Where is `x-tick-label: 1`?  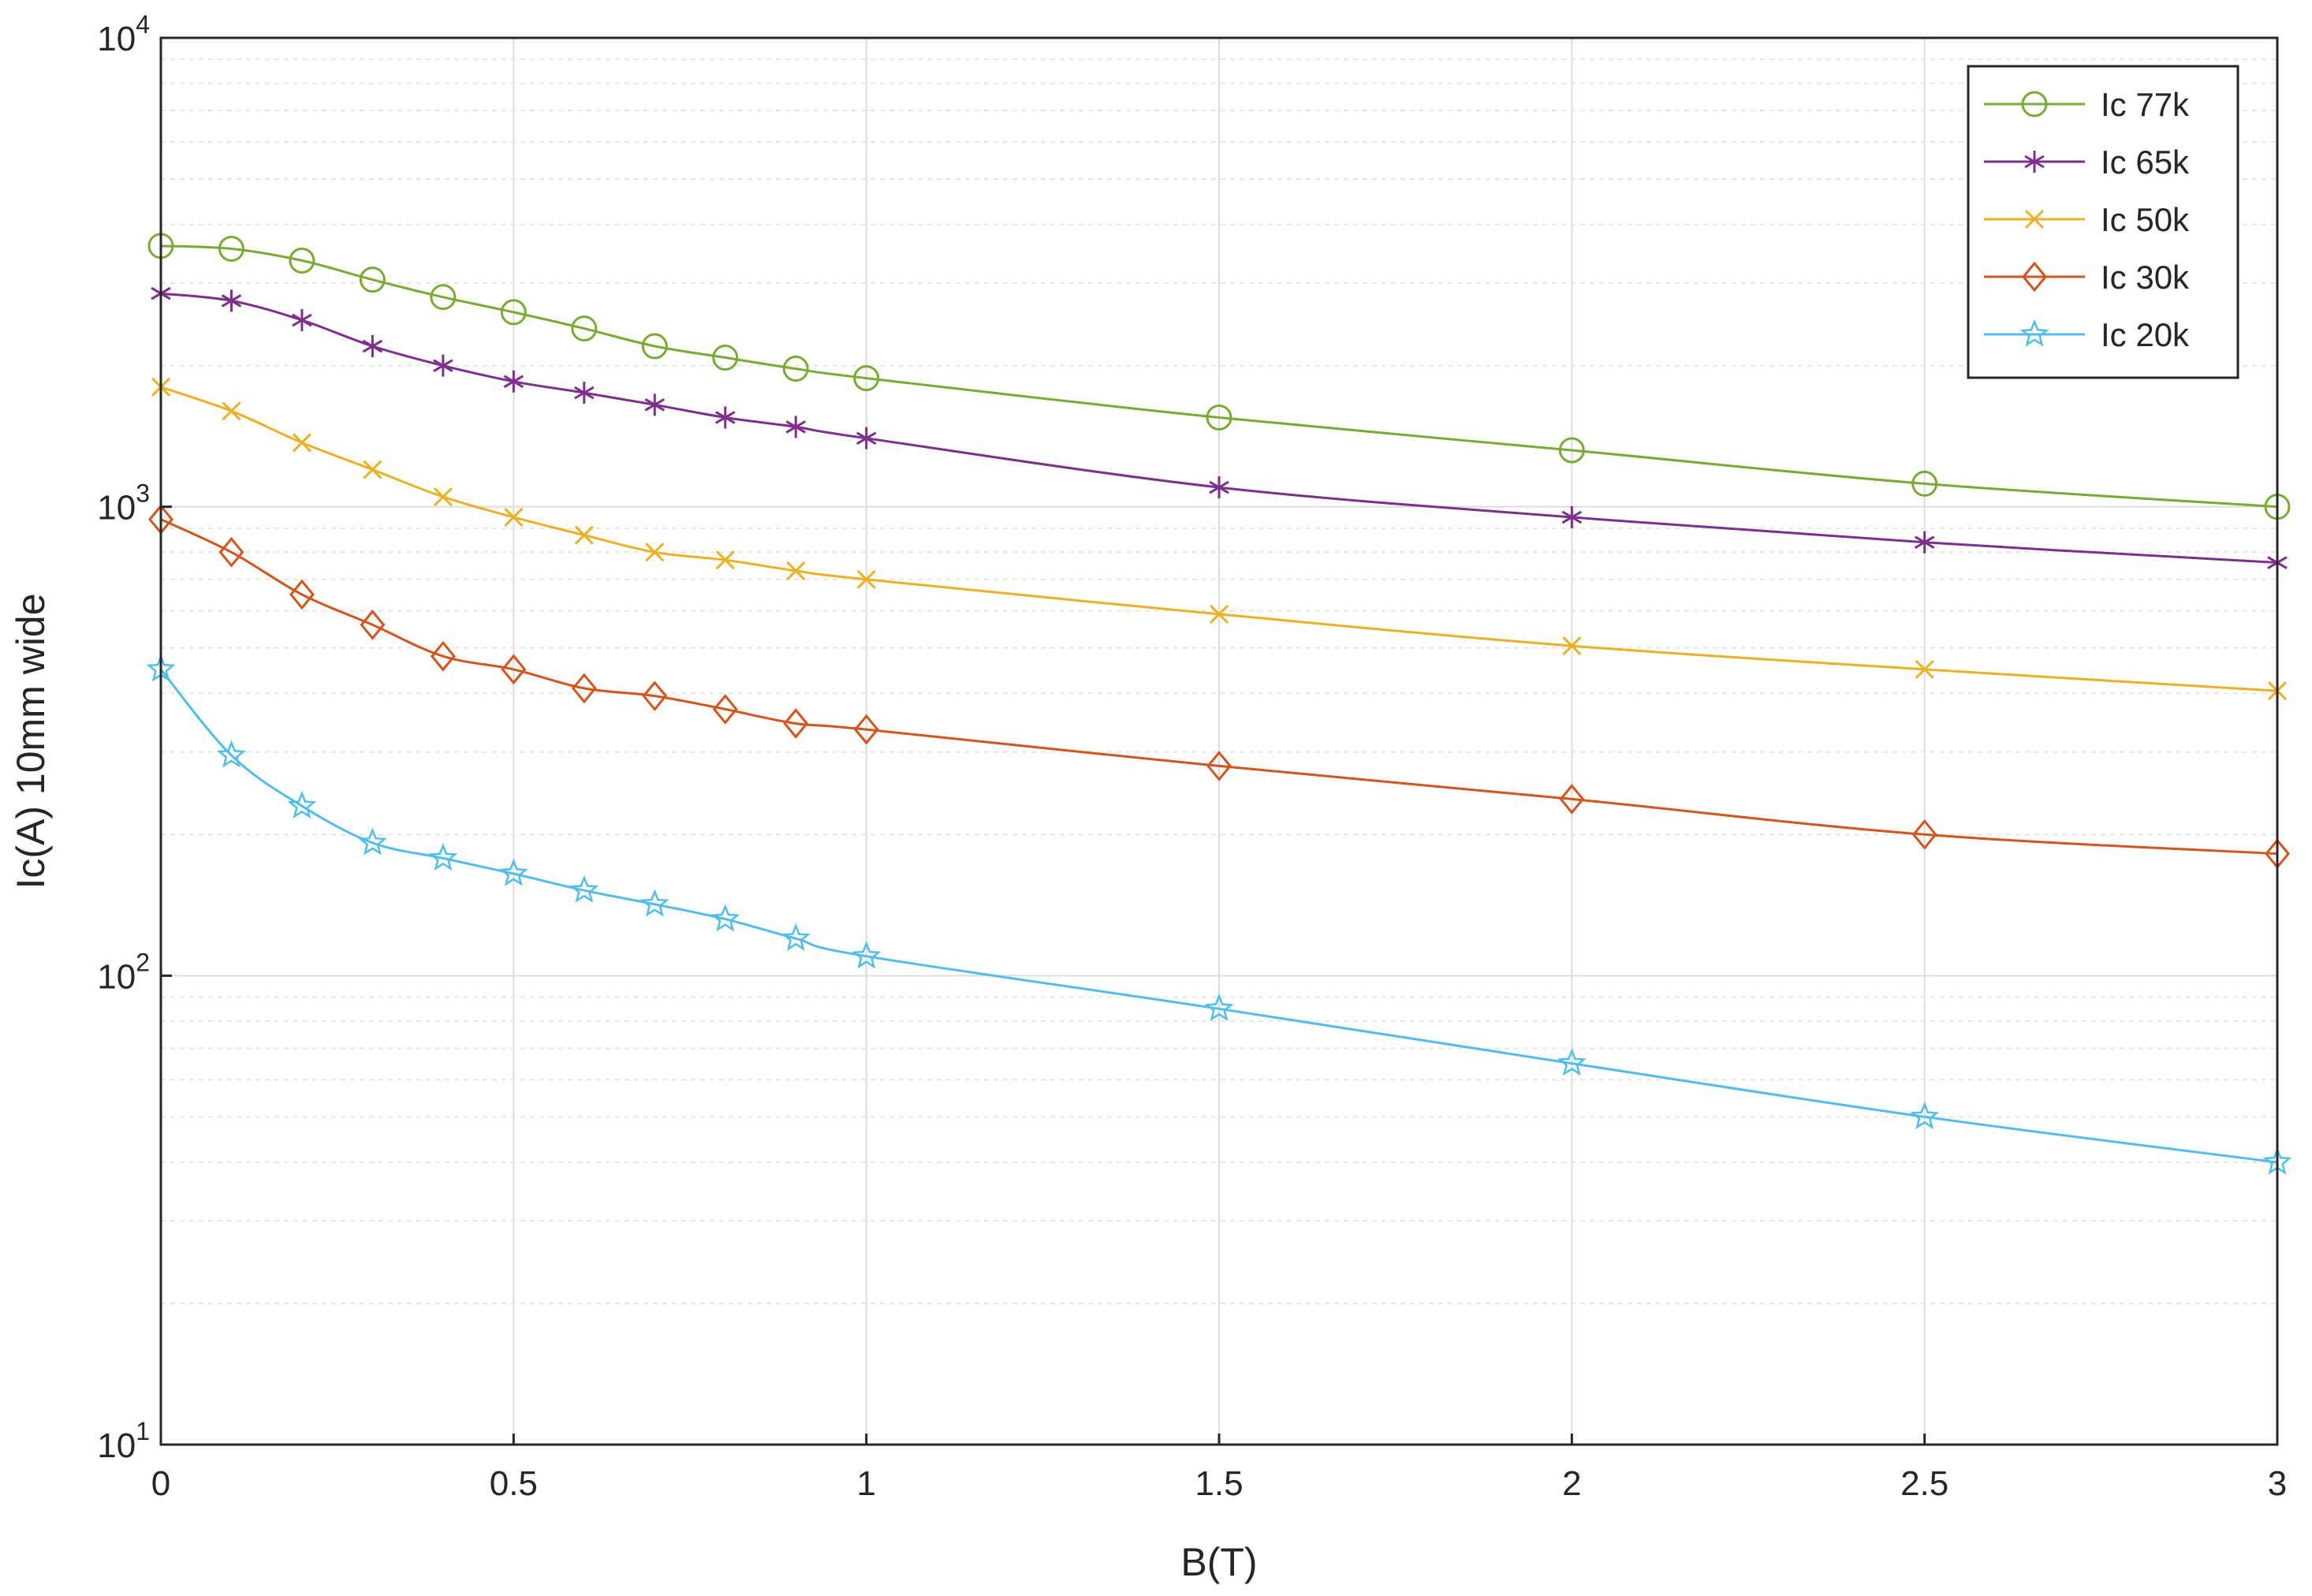
x-tick-label: 1 is located at coordinates (865, 1483).